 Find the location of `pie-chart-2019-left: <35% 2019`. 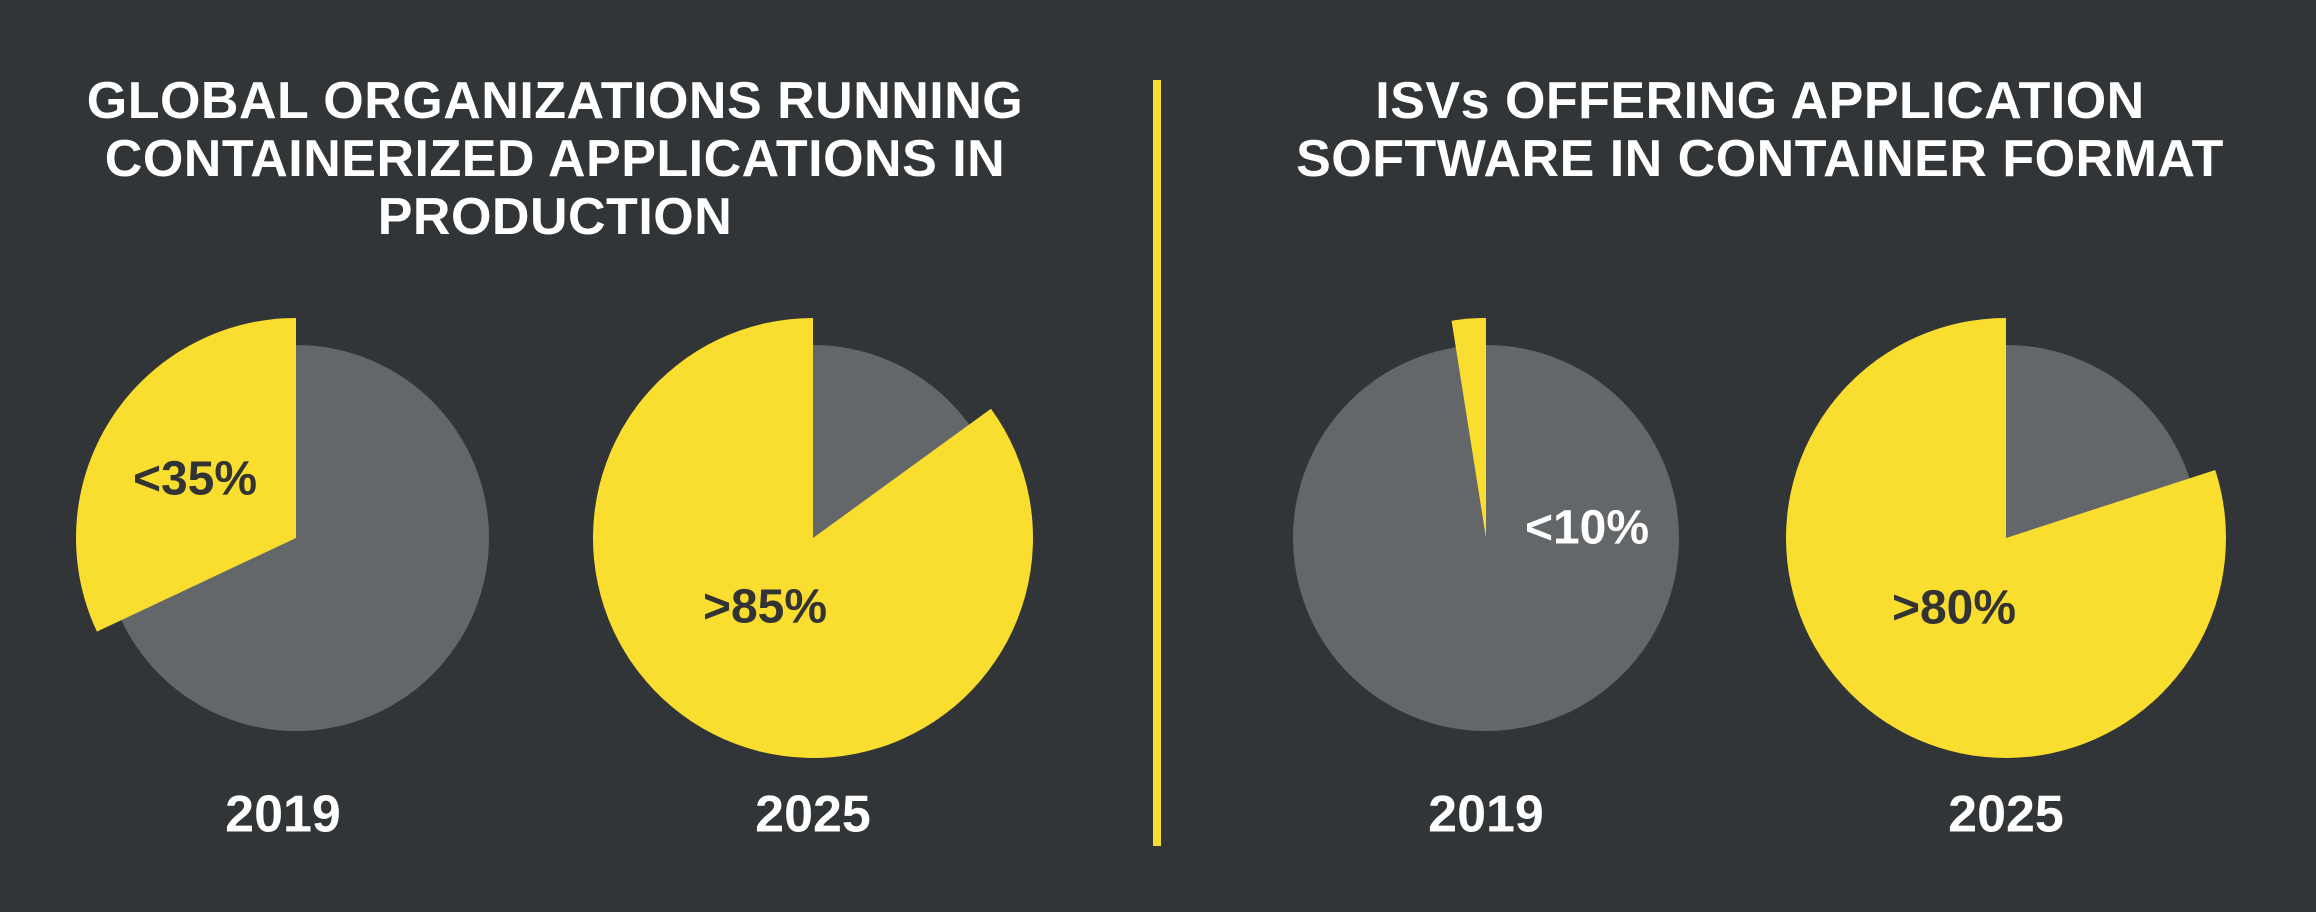

pie-chart-2019-left: <35% 2019 is located at coordinates (282, 581).